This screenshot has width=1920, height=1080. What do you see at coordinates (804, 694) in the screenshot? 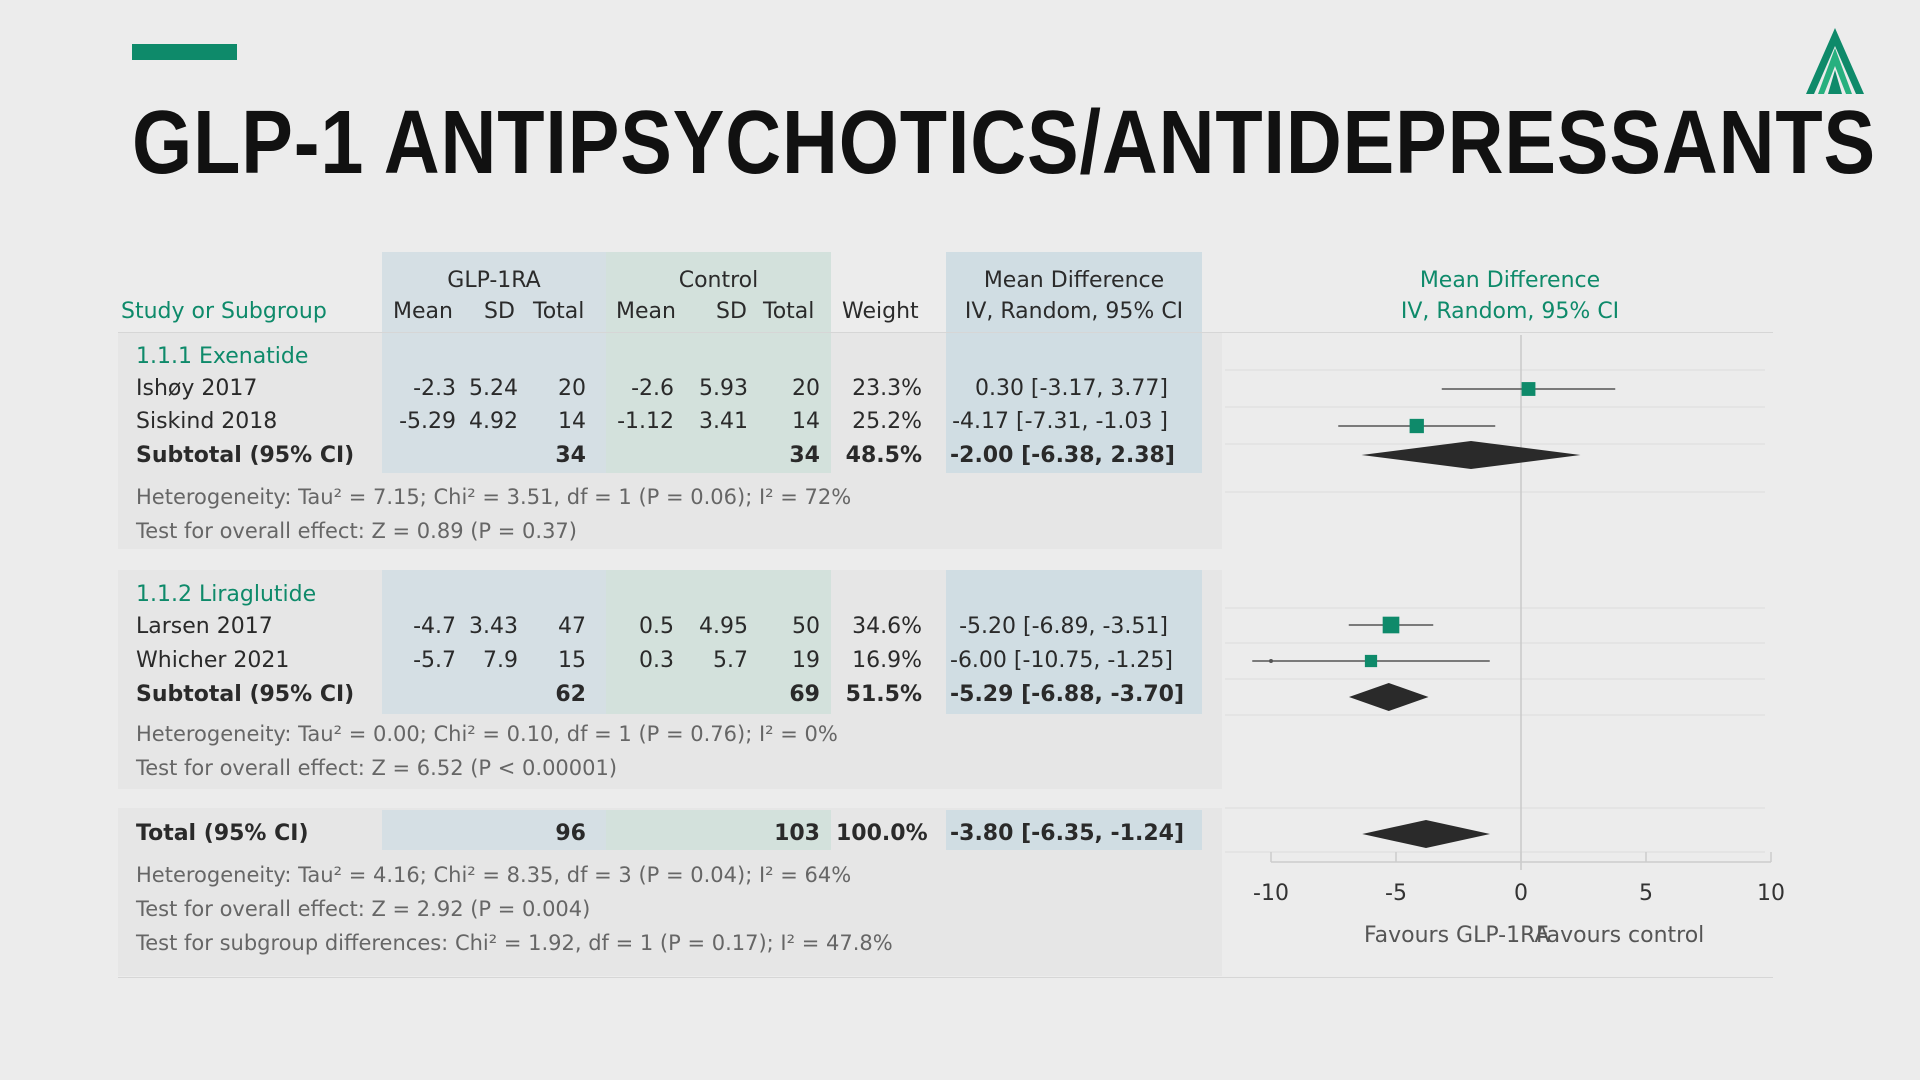
I see `subtotal-c-total: 69` at bounding box center [804, 694].